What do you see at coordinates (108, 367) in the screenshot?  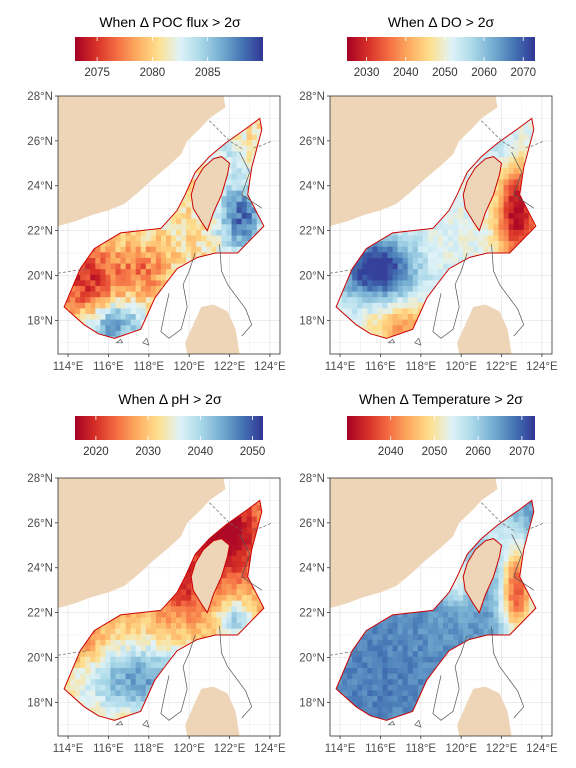 I see `x-tick-label: 116°E` at bounding box center [108, 367].